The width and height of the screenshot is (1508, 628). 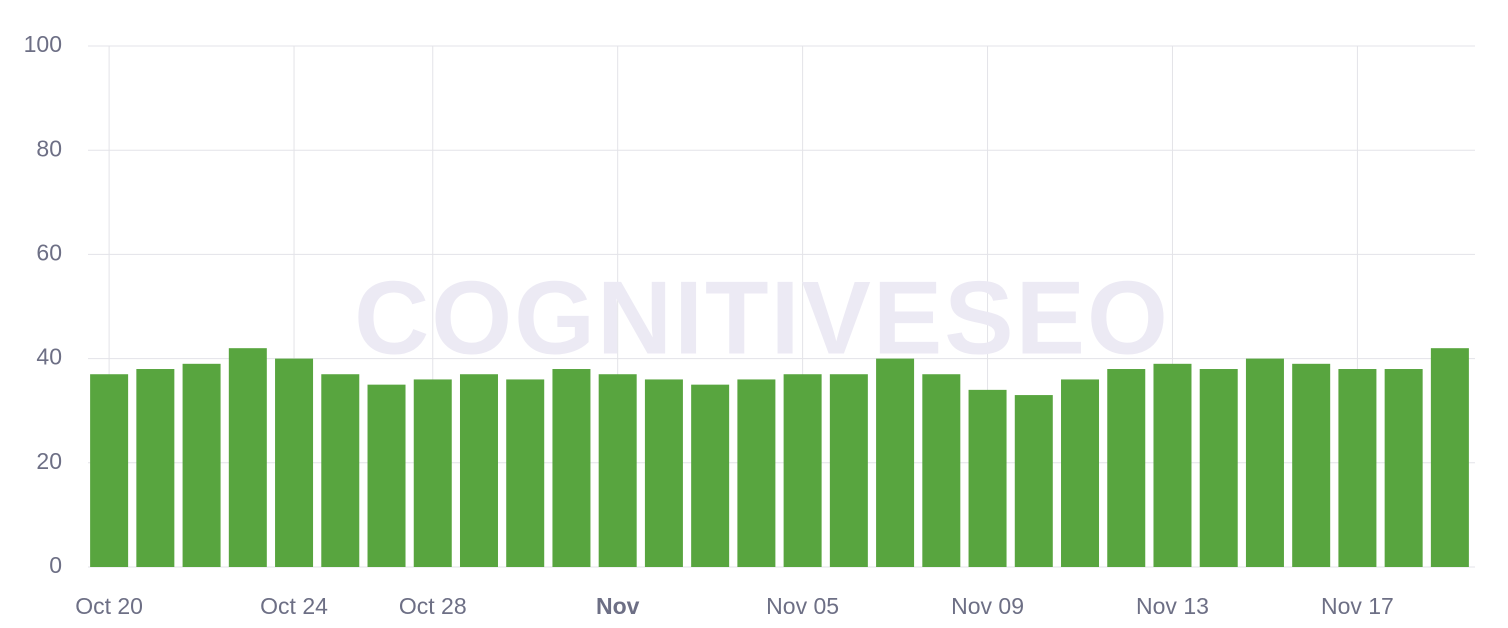 What do you see at coordinates (49, 461) in the screenshot?
I see `y-tick-label: 20` at bounding box center [49, 461].